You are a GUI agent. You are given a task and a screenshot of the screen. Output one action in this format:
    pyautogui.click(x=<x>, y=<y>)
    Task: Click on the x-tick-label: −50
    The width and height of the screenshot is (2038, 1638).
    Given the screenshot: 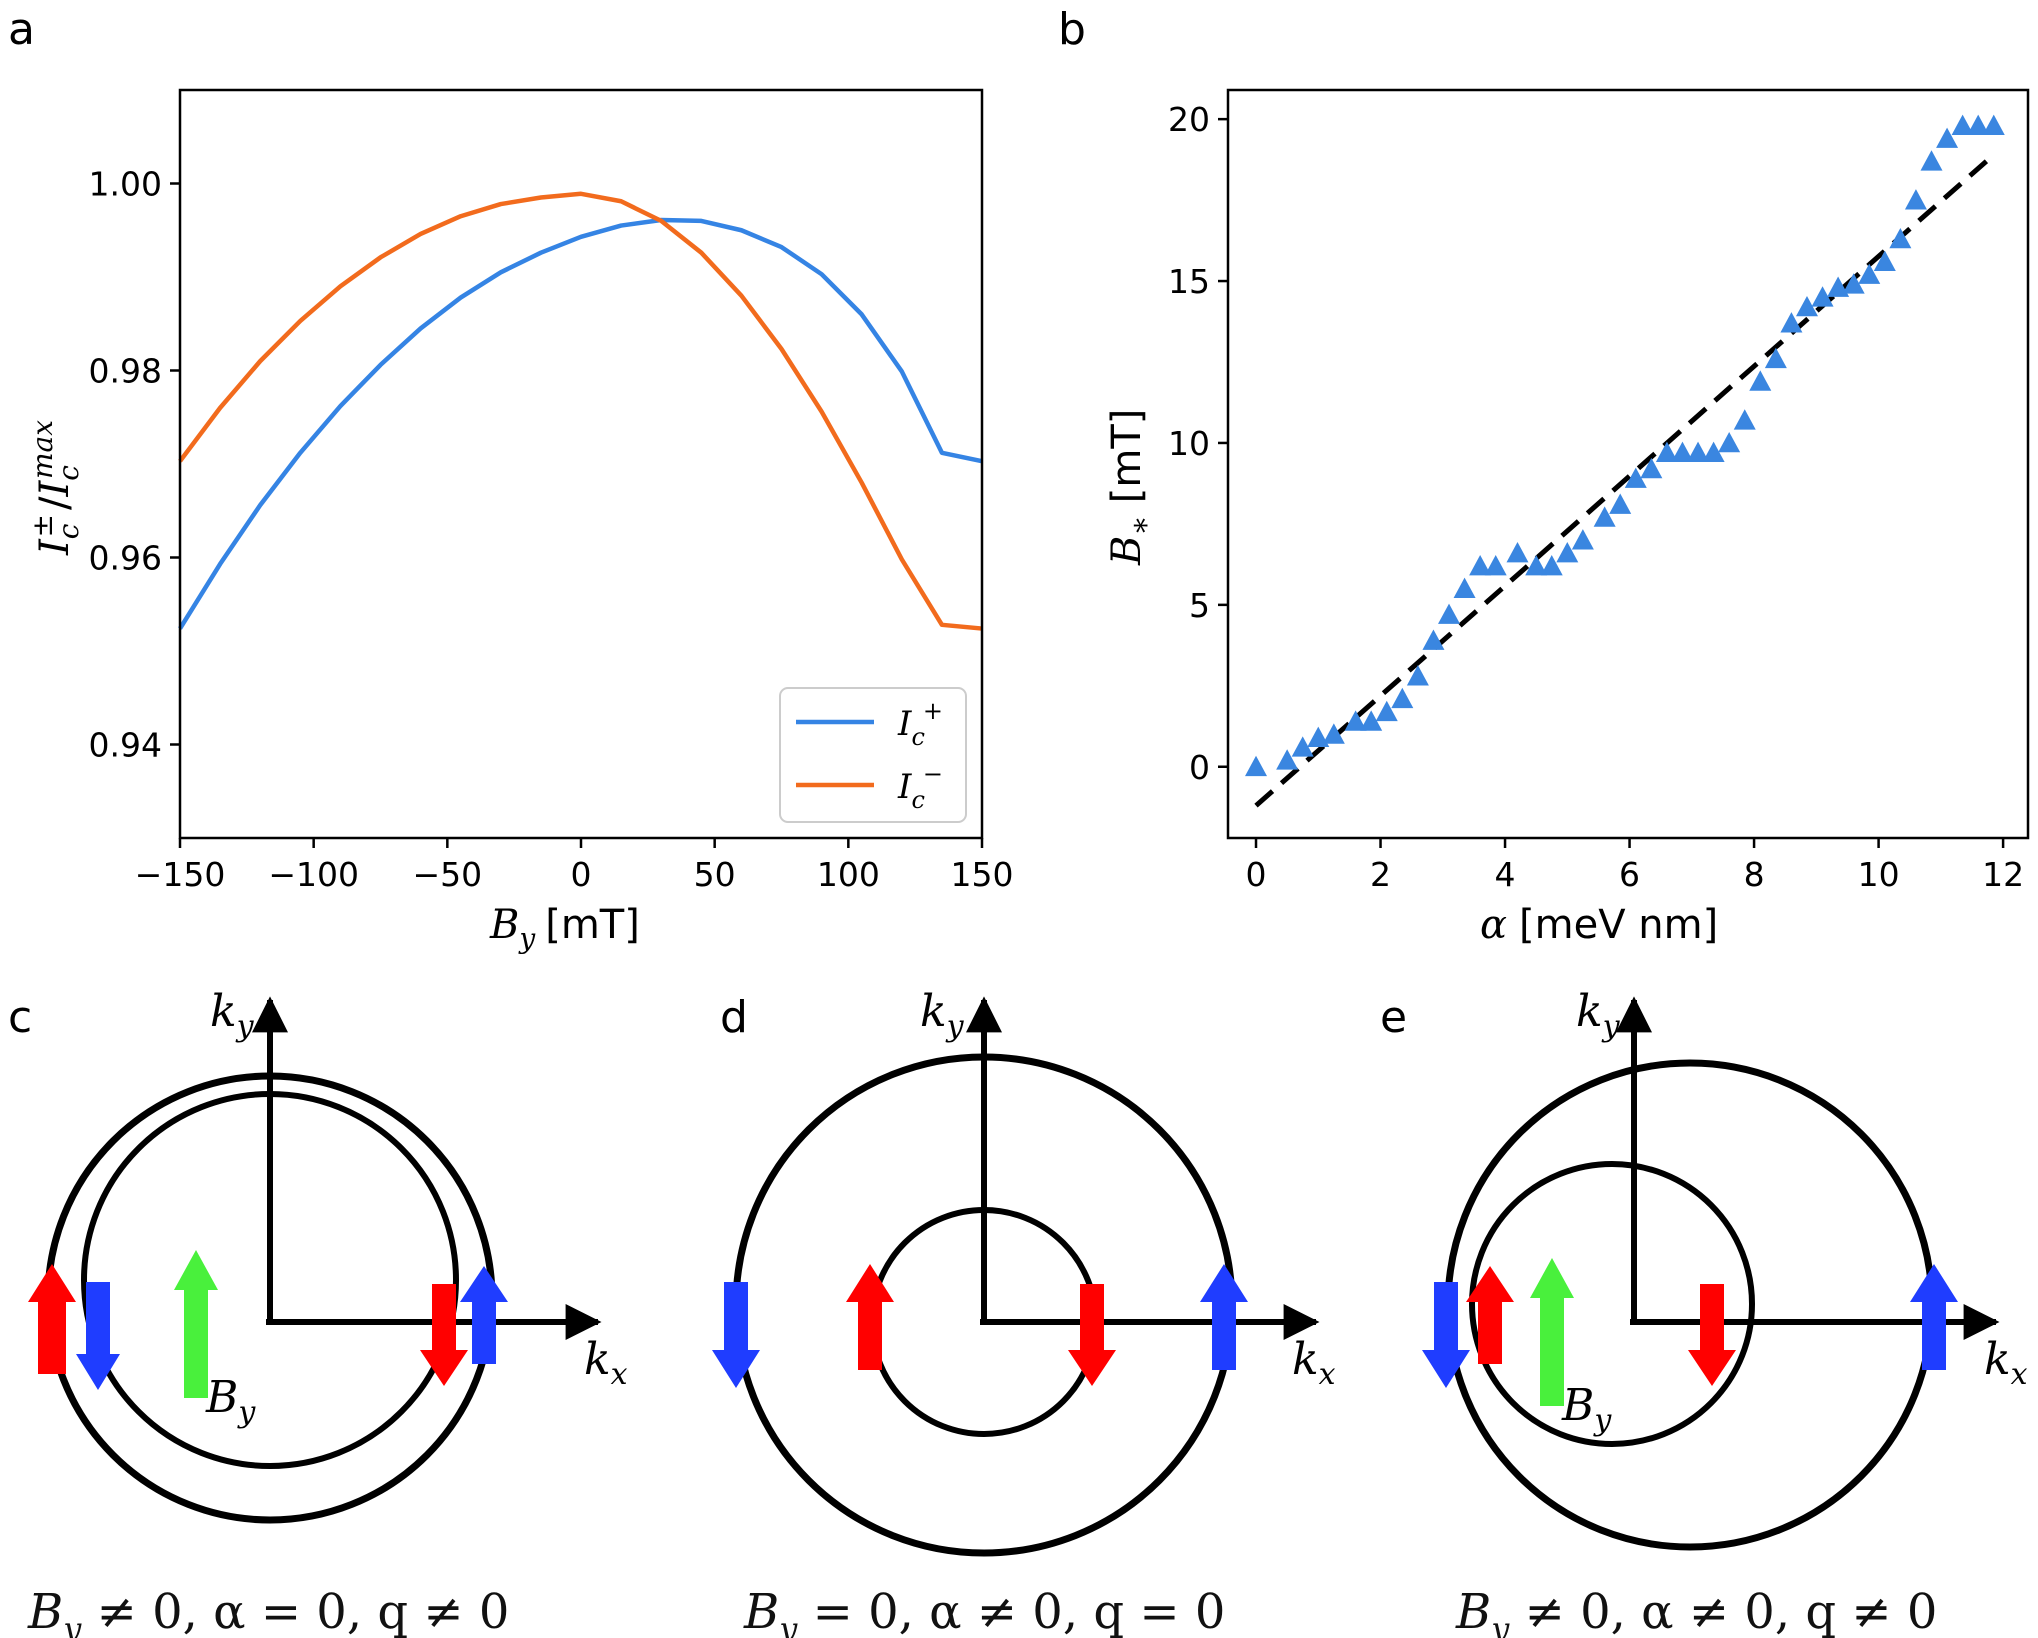 What is the action you would take?
    pyautogui.click(x=448, y=874)
    